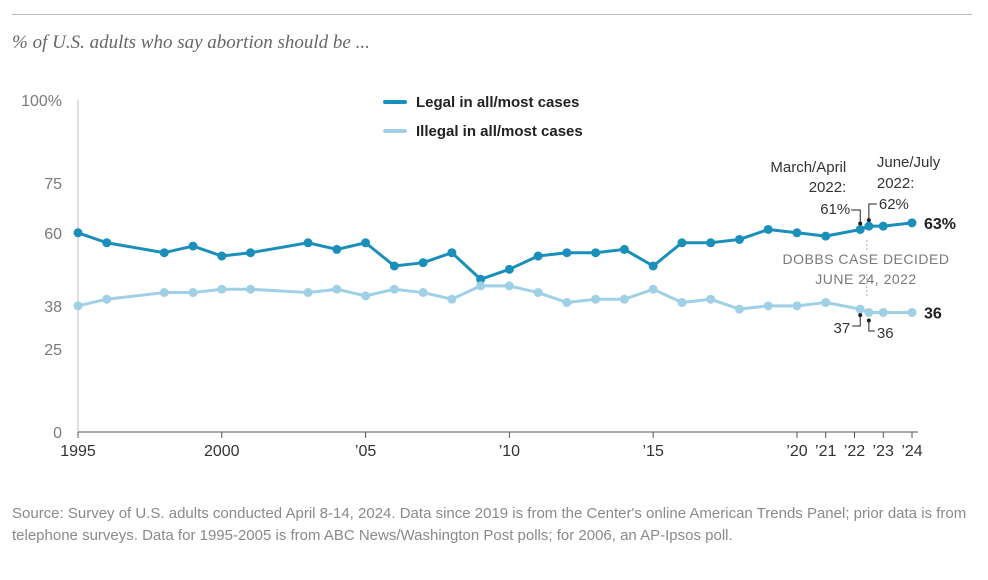 The height and width of the screenshot is (580, 988). What do you see at coordinates (53, 307) in the screenshot?
I see `y-tick-label: 38` at bounding box center [53, 307].